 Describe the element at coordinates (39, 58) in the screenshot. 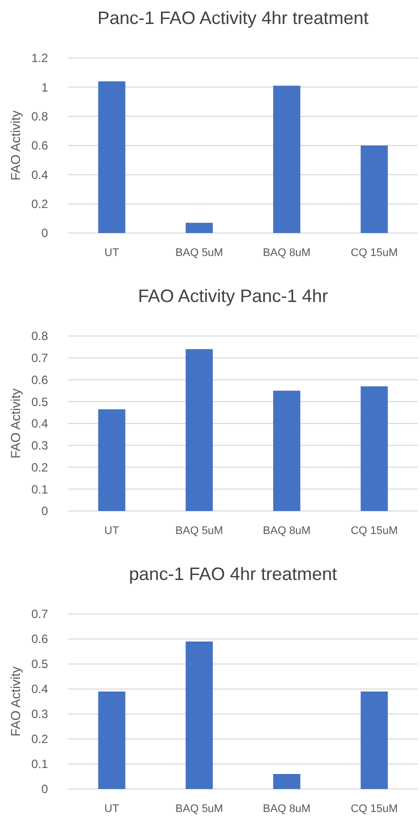

I see `y-tick-label: 1.2` at that location.